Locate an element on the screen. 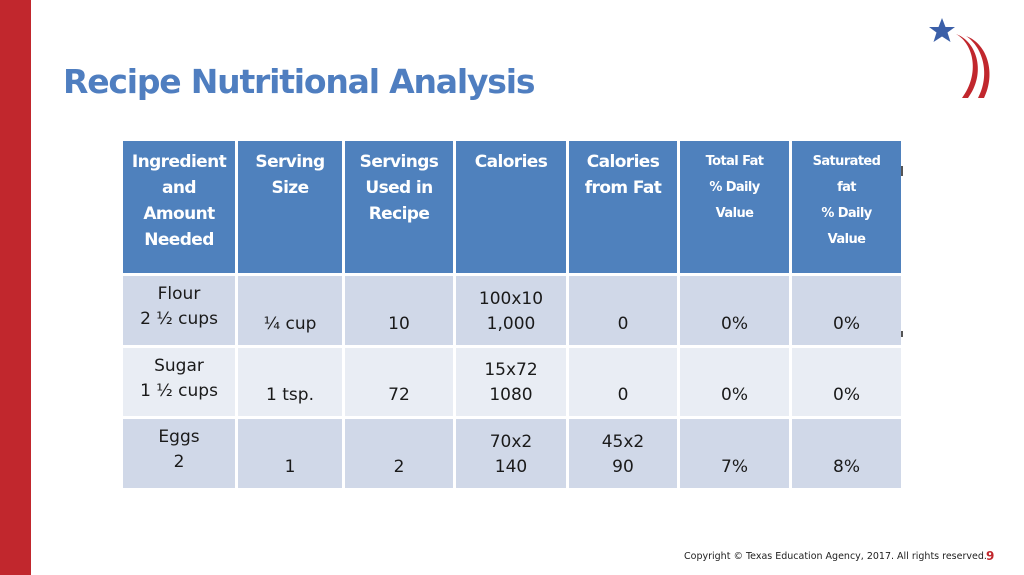 This screenshot has width=1024, height=575. ingredient-cell: Flour 2 ½ cups is located at coordinates (179, 310).